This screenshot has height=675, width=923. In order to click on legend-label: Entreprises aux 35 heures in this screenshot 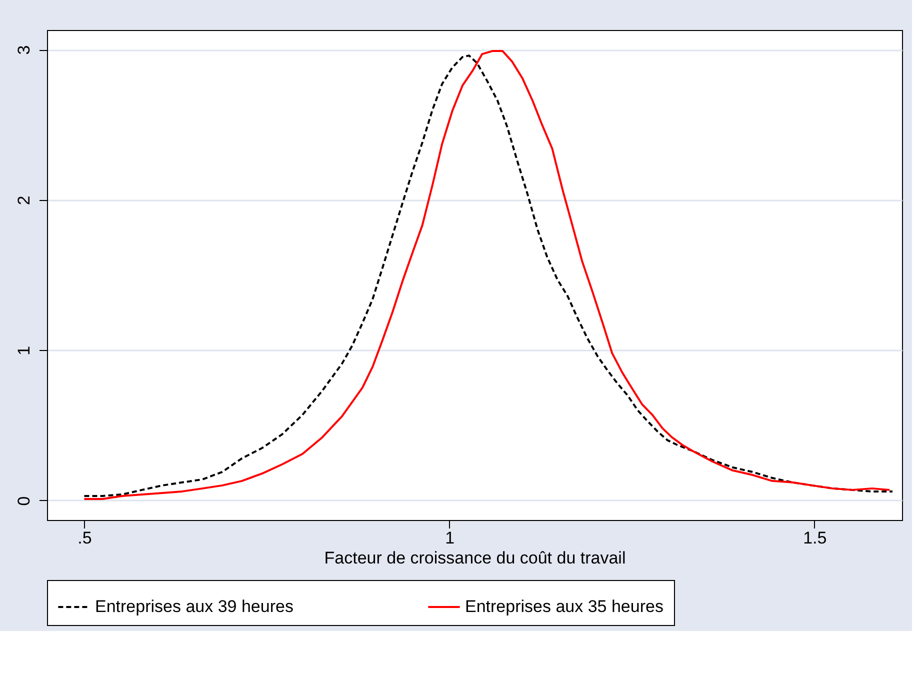, I will do `click(564, 606)`.